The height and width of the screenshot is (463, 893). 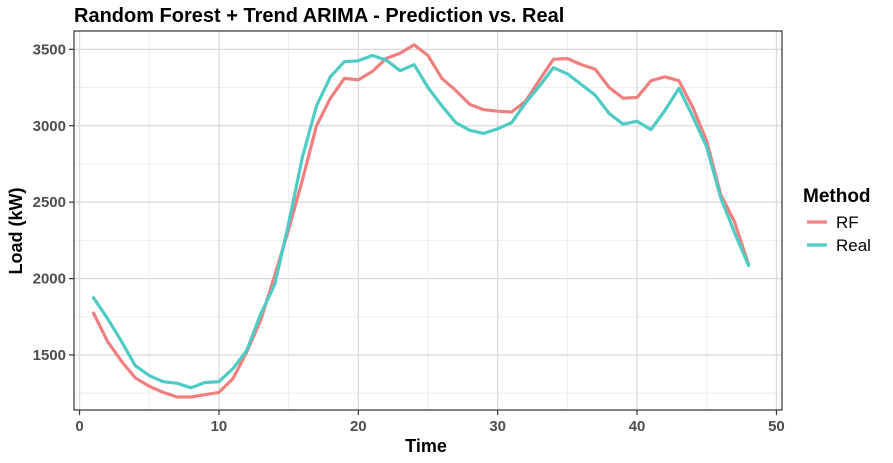 What do you see at coordinates (853, 245) in the screenshot?
I see `legend-label-real: Real` at bounding box center [853, 245].